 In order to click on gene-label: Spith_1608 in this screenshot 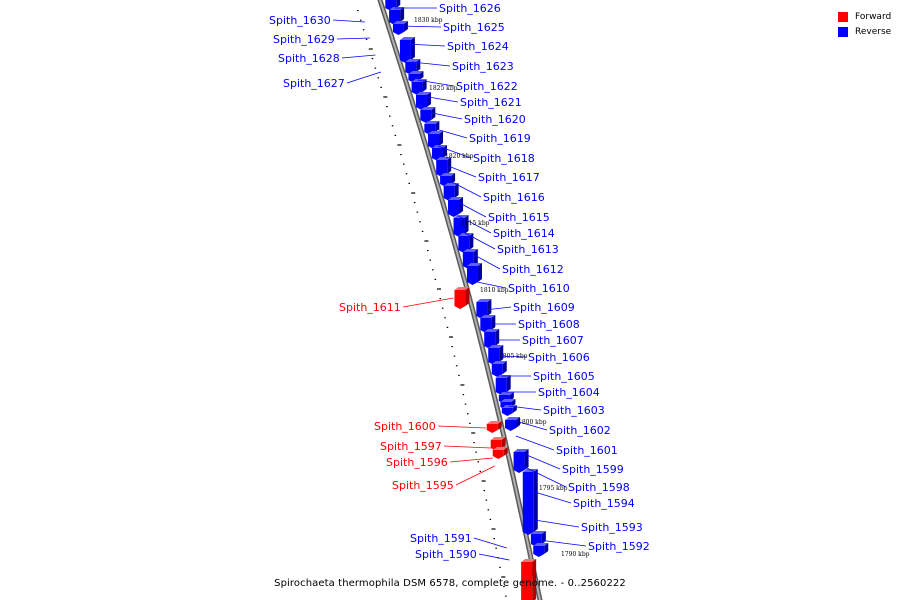, I will do `click(549, 324)`.